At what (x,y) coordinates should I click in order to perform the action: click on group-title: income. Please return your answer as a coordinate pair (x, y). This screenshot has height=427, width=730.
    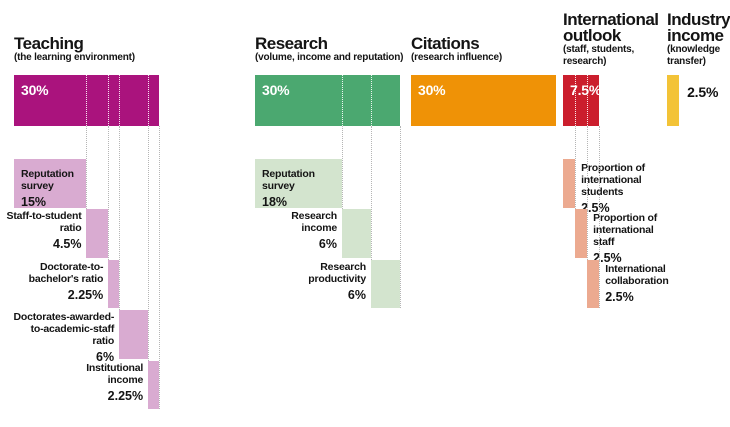
    Looking at the image, I should click on (695, 35).